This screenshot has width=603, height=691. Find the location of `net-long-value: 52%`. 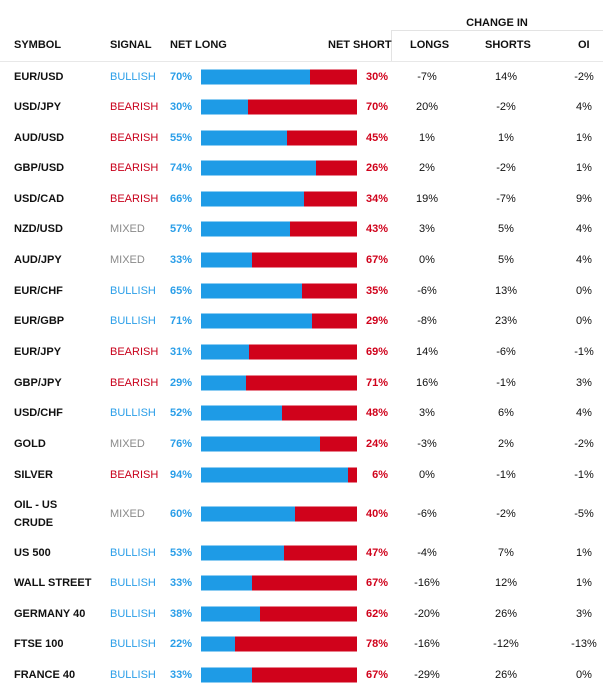

net-long-value: 52% is located at coordinates (181, 413).